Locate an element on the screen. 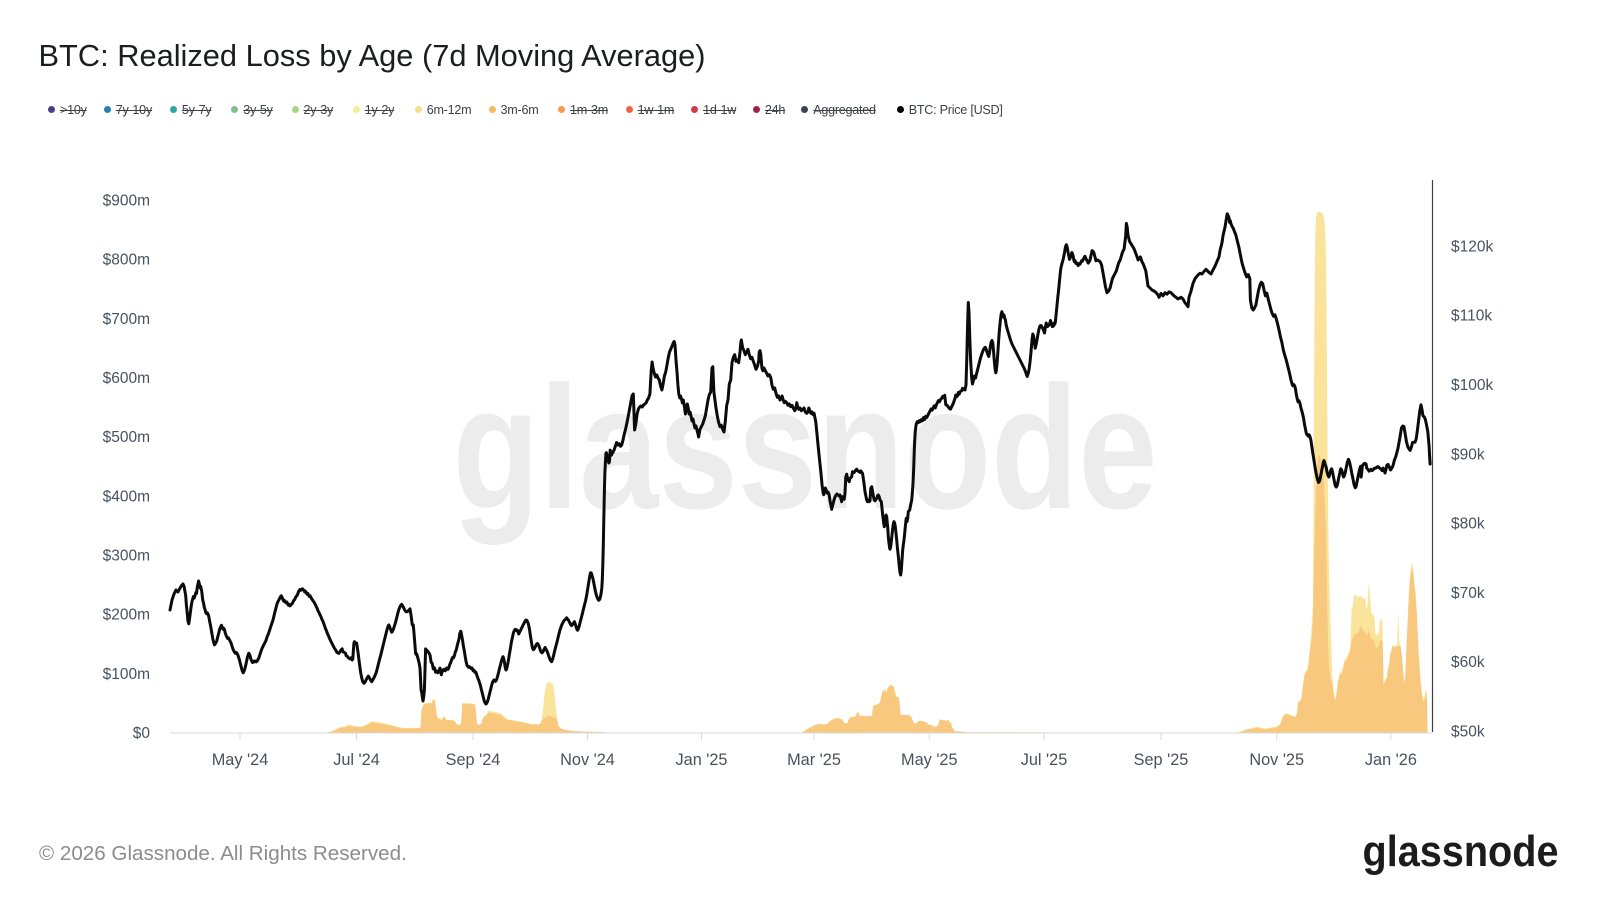 This screenshot has width=1600, height=900. svg-text: $500m is located at coordinates (126, 437).